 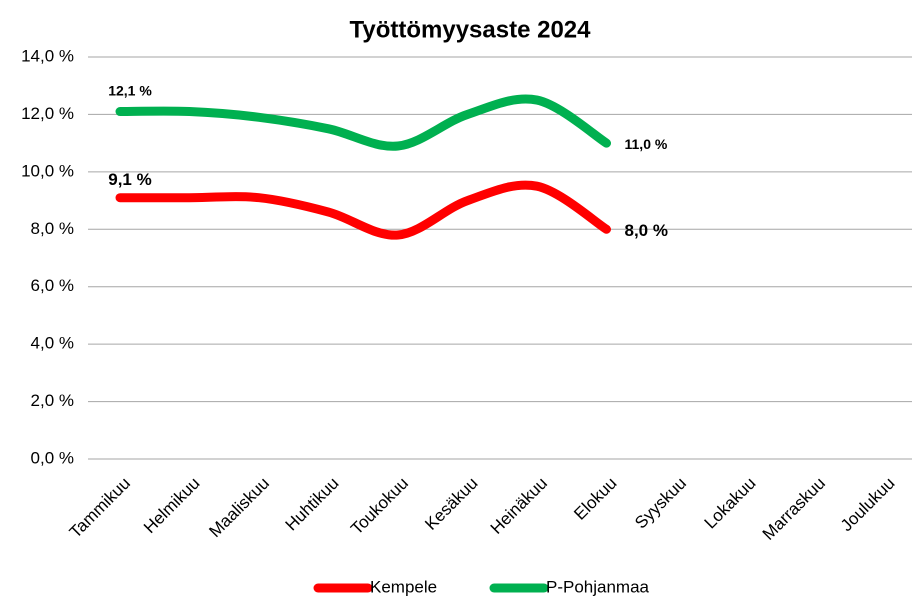 What do you see at coordinates (52, 343) in the screenshot?
I see `y-tick-label: 4,0 %` at bounding box center [52, 343].